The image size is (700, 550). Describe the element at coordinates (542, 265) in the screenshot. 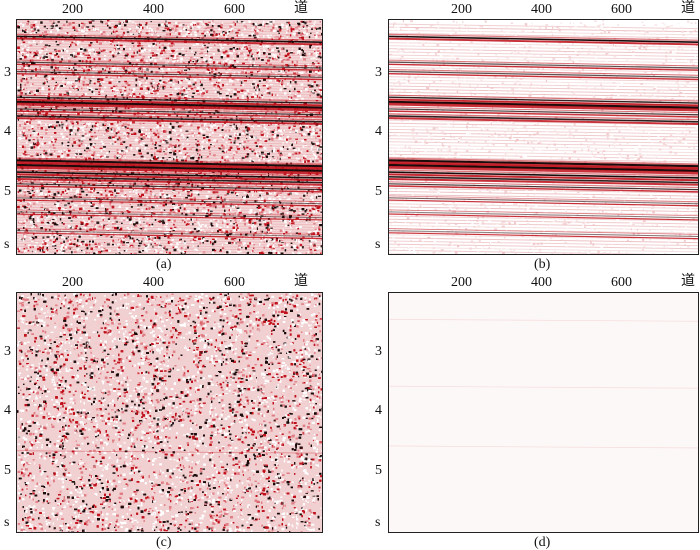

I see `caption-b: (b)` at that location.